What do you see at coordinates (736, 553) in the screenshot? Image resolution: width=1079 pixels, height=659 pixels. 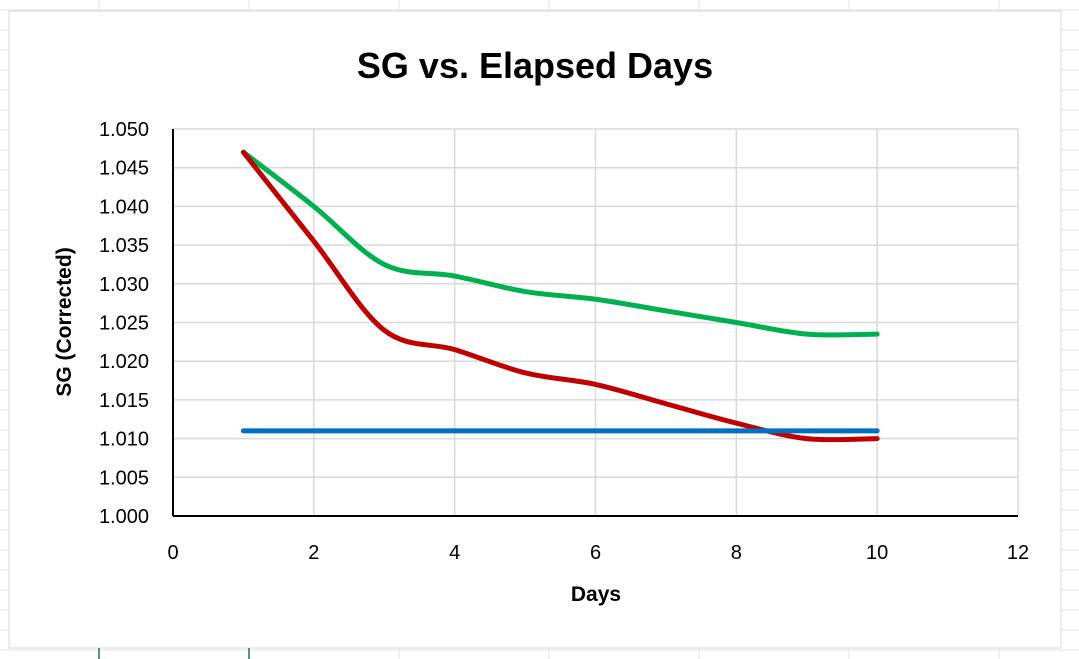 I see `x-tick-label: 8` at bounding box center [736, 553].